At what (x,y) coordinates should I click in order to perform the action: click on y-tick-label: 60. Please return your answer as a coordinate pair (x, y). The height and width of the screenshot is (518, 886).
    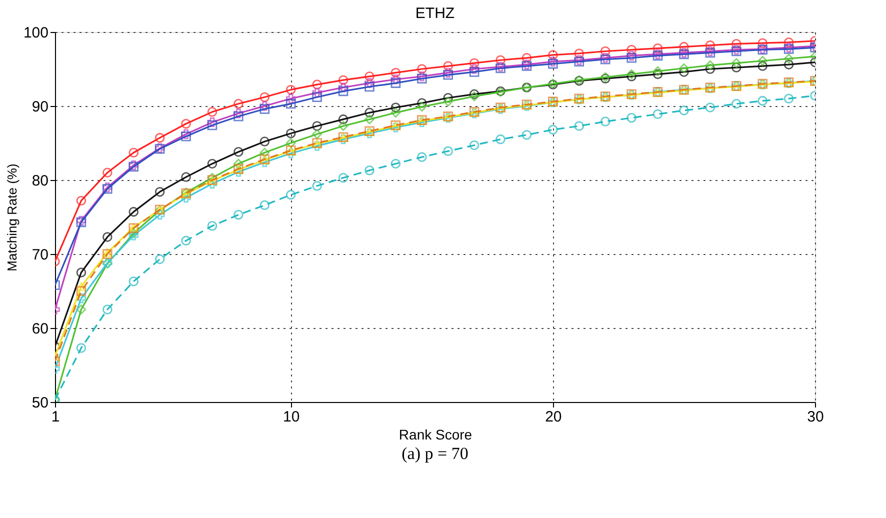
    Looking at the image, I should click on (40, 329).